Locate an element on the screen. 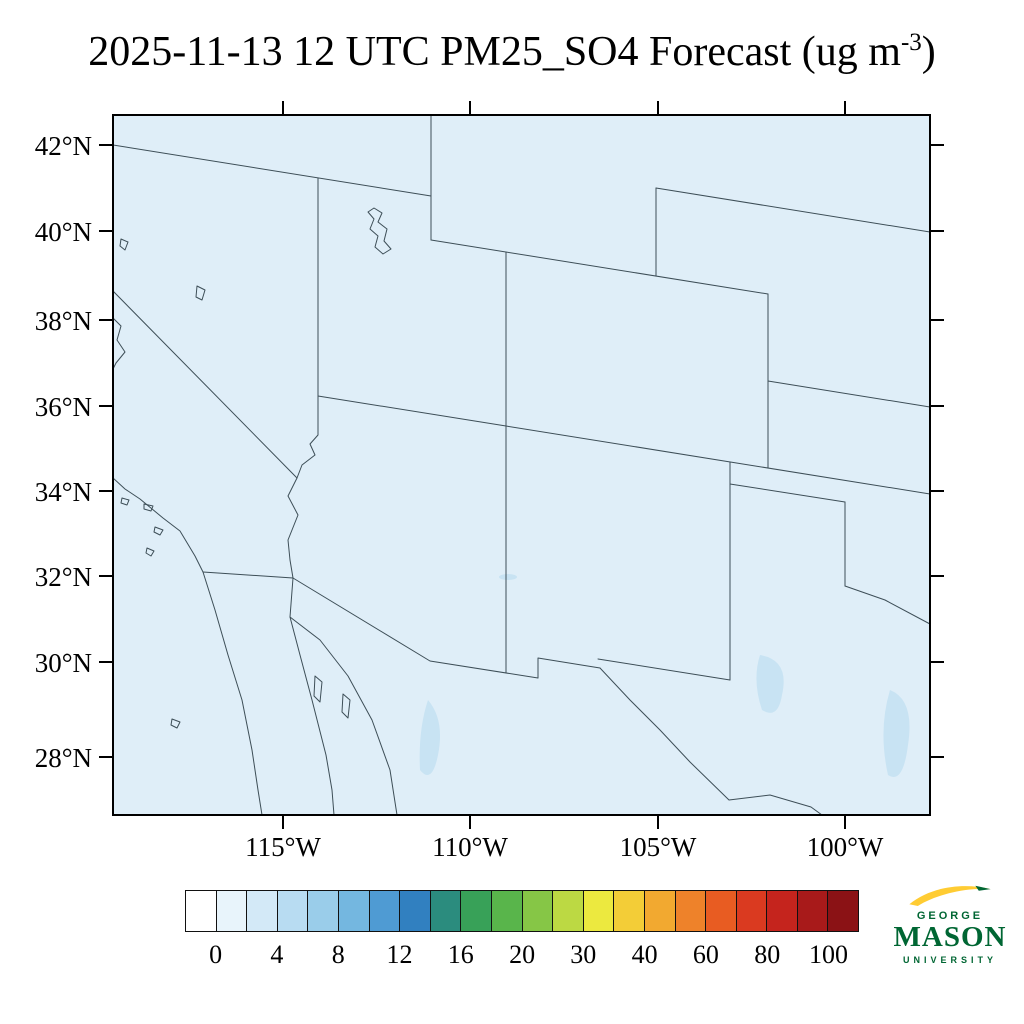  logo-mason-text: MASON is located at coordinates (950, 937).